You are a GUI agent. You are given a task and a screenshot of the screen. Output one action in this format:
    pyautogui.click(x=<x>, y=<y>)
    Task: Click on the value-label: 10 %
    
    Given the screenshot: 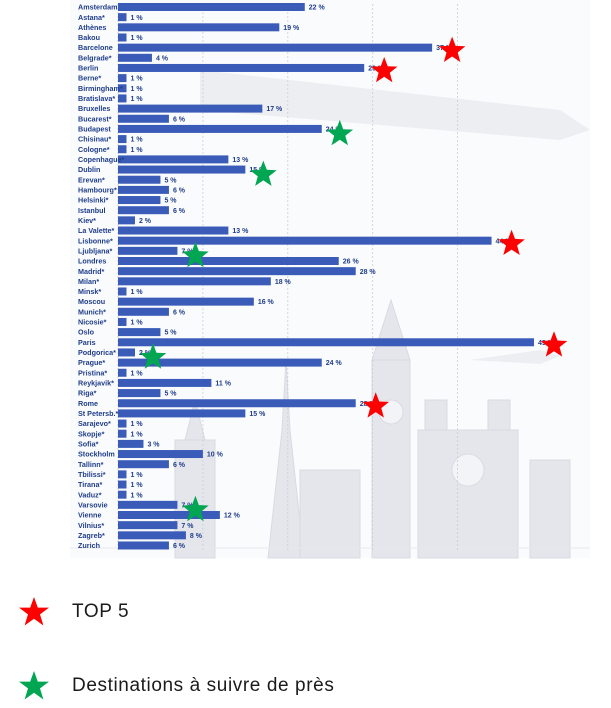 What is the action you would take?
    pyautogui.click(x=215, y=455)
    